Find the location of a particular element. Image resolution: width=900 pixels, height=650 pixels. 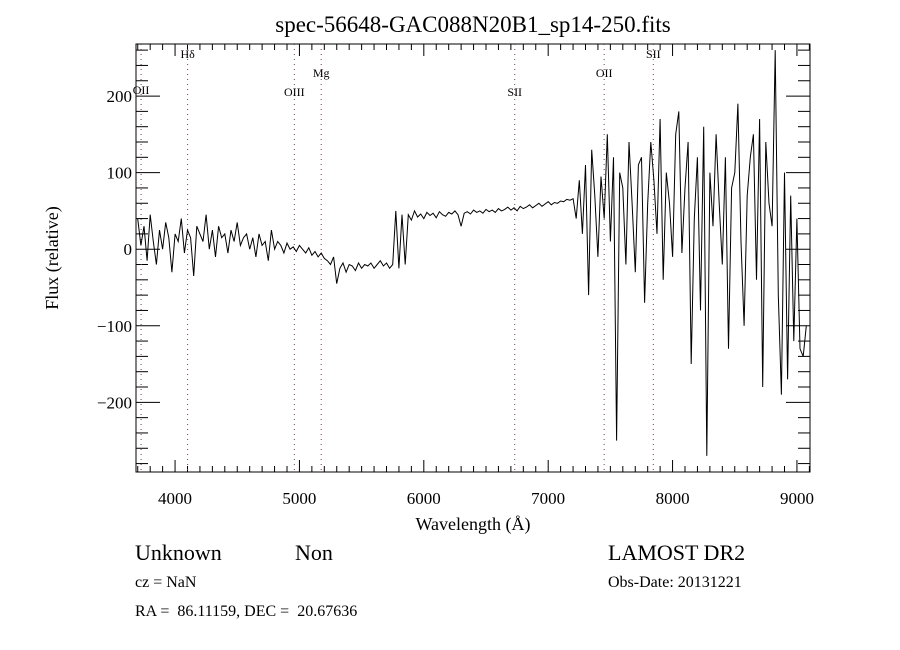

y-tick-label: 200 is located at coordinates (120, 96).